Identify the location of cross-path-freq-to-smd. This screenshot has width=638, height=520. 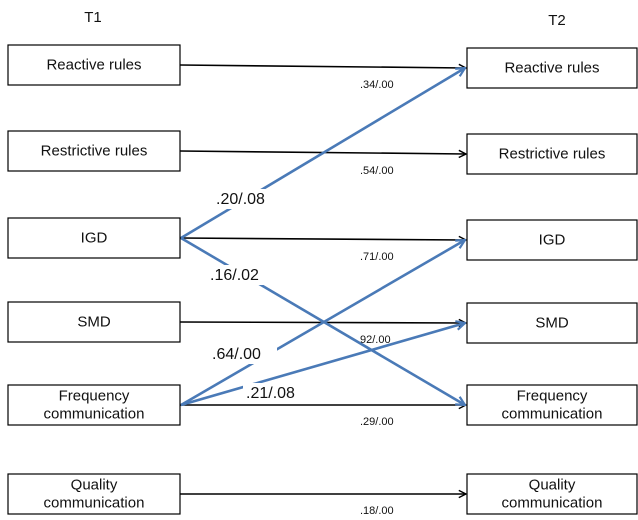
(322, 365).